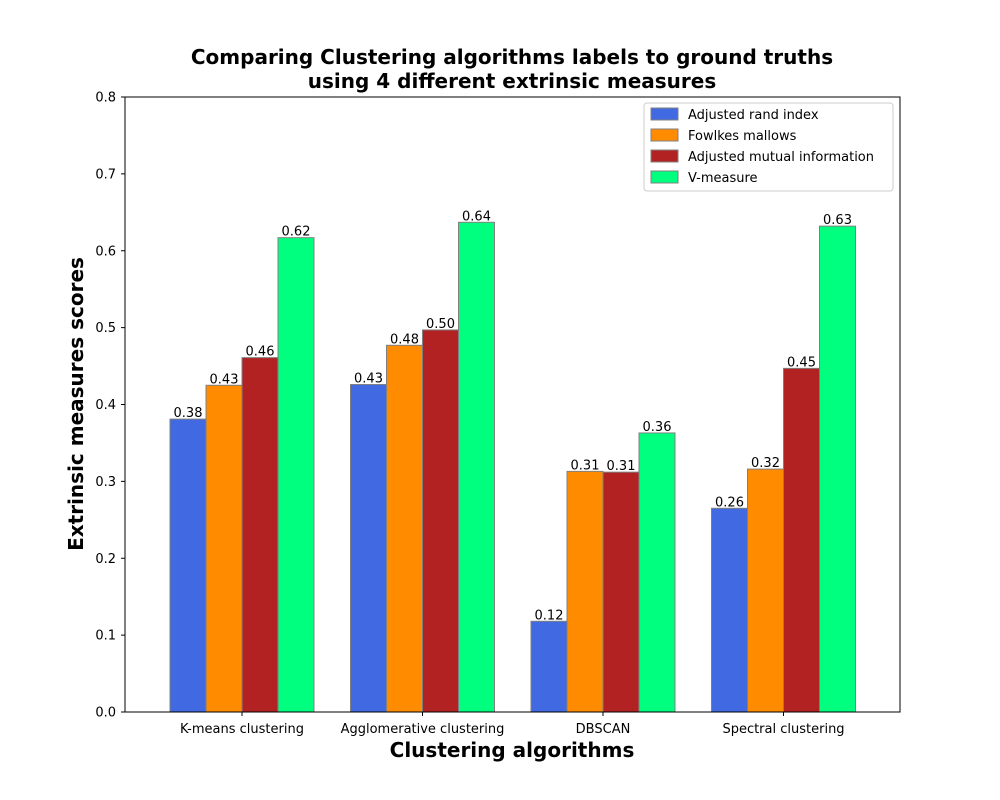  What do you see at coordinates (242, 729) in the screenshot?
I see `x-tick-label: K-means clustering` at bounding box center [242, 729].